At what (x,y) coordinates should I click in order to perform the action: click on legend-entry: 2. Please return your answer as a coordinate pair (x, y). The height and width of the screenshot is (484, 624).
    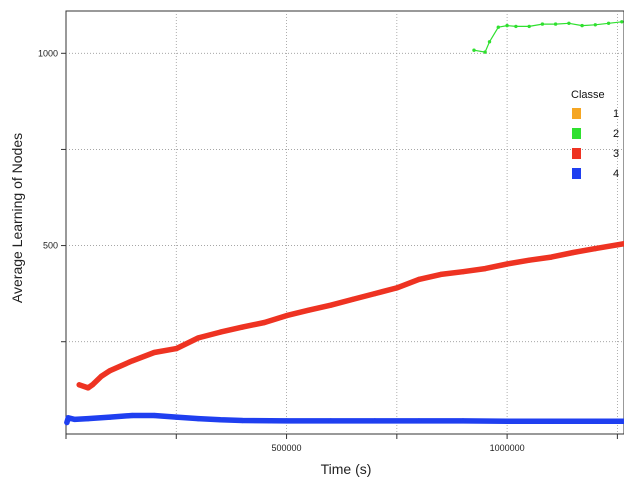
    Looking at the image, I should click on (595, 134).